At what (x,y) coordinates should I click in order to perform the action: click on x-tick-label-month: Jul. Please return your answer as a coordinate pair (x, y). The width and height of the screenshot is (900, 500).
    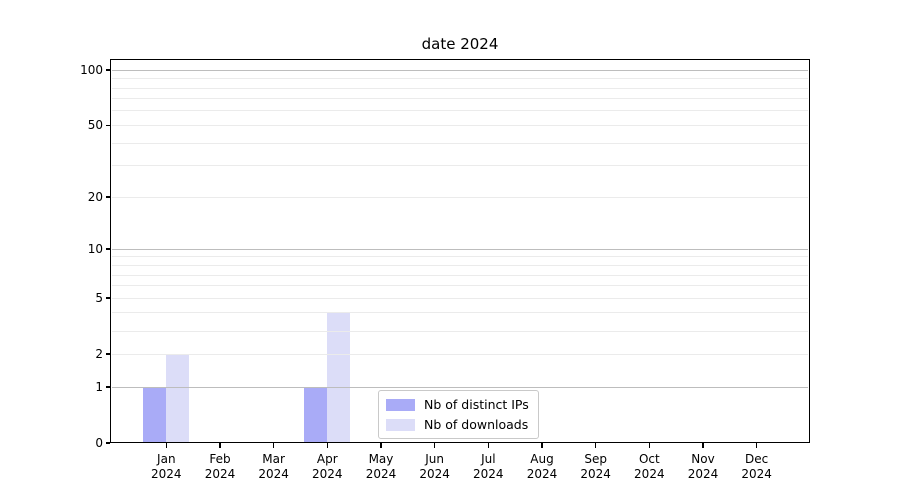
    Looking at the image, I should click on (488, 459).